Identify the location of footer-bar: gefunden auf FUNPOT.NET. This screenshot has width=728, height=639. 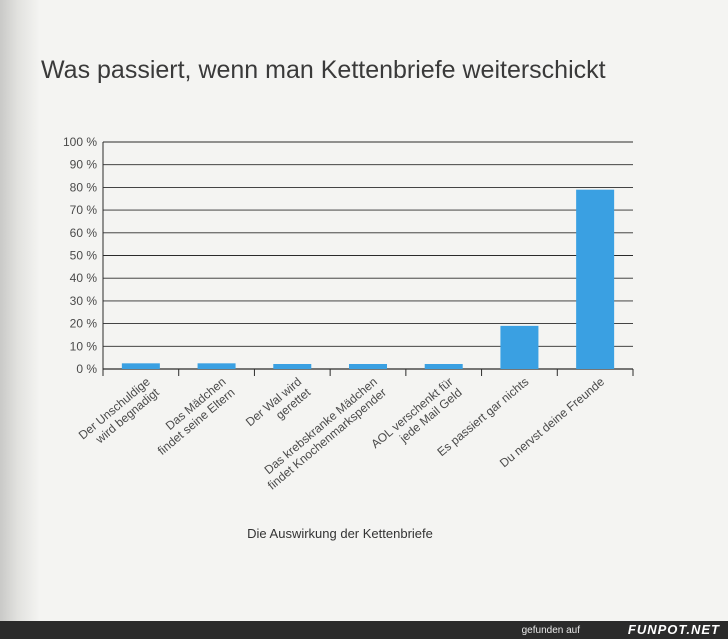
(364, 630).